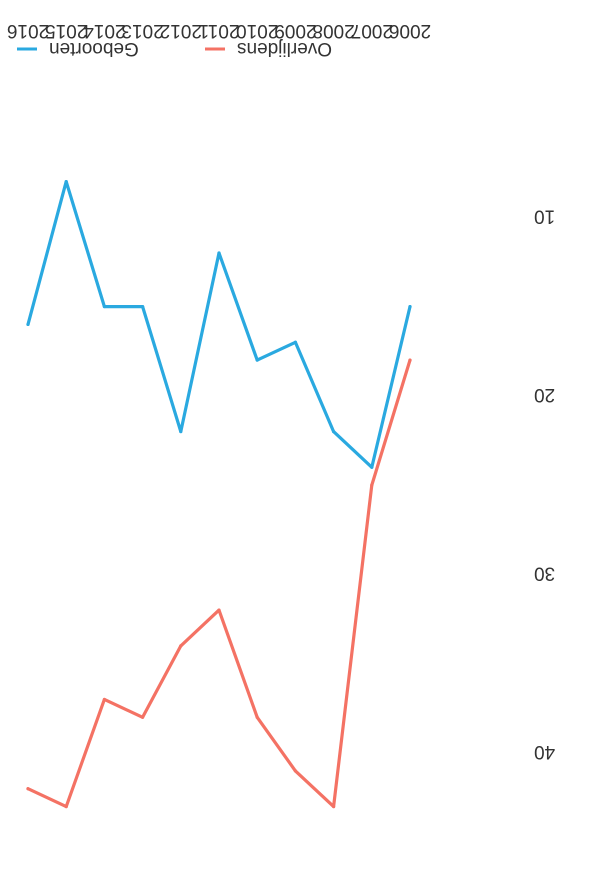 This screenshot has width=600, height=888. Describe the element at coordinates (544, 751) in the screenshot. I see `y-tick-label-40: 40` at that location.